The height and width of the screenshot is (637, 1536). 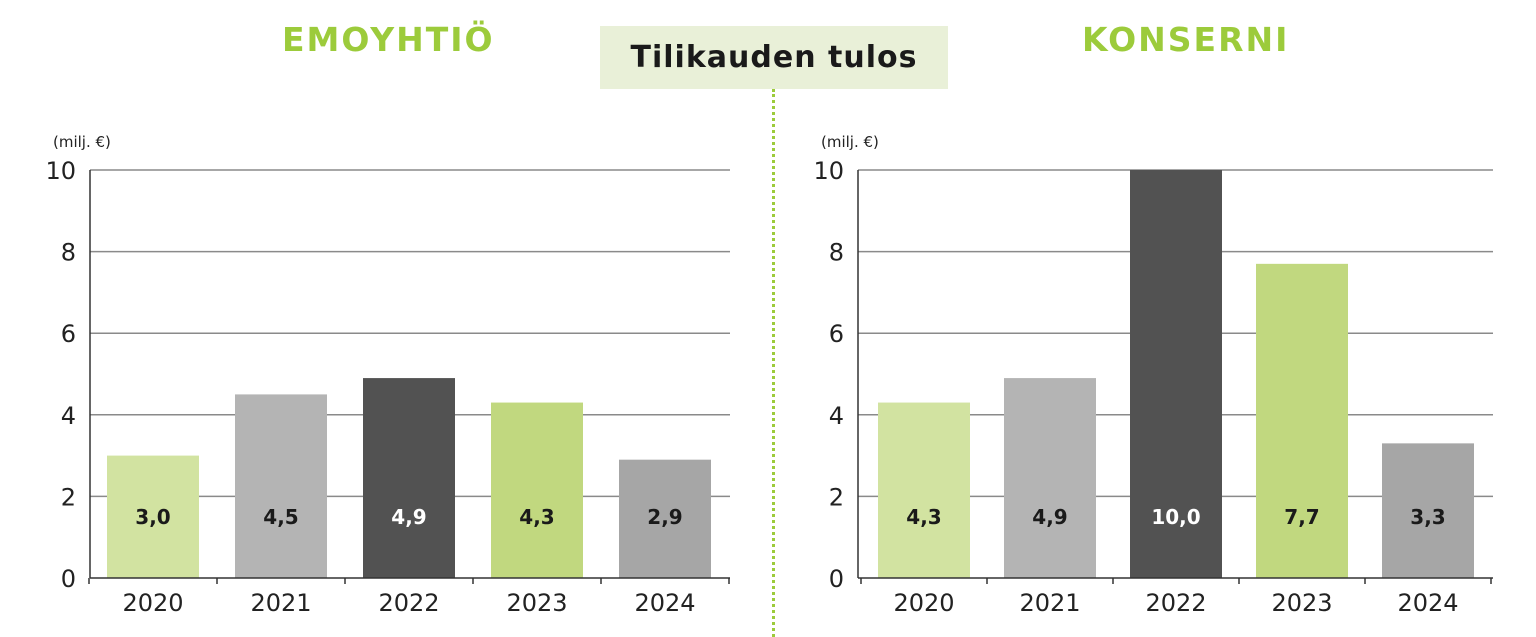 I want to click on bar-value-label: 7,7, so click(x=1301, y=517).